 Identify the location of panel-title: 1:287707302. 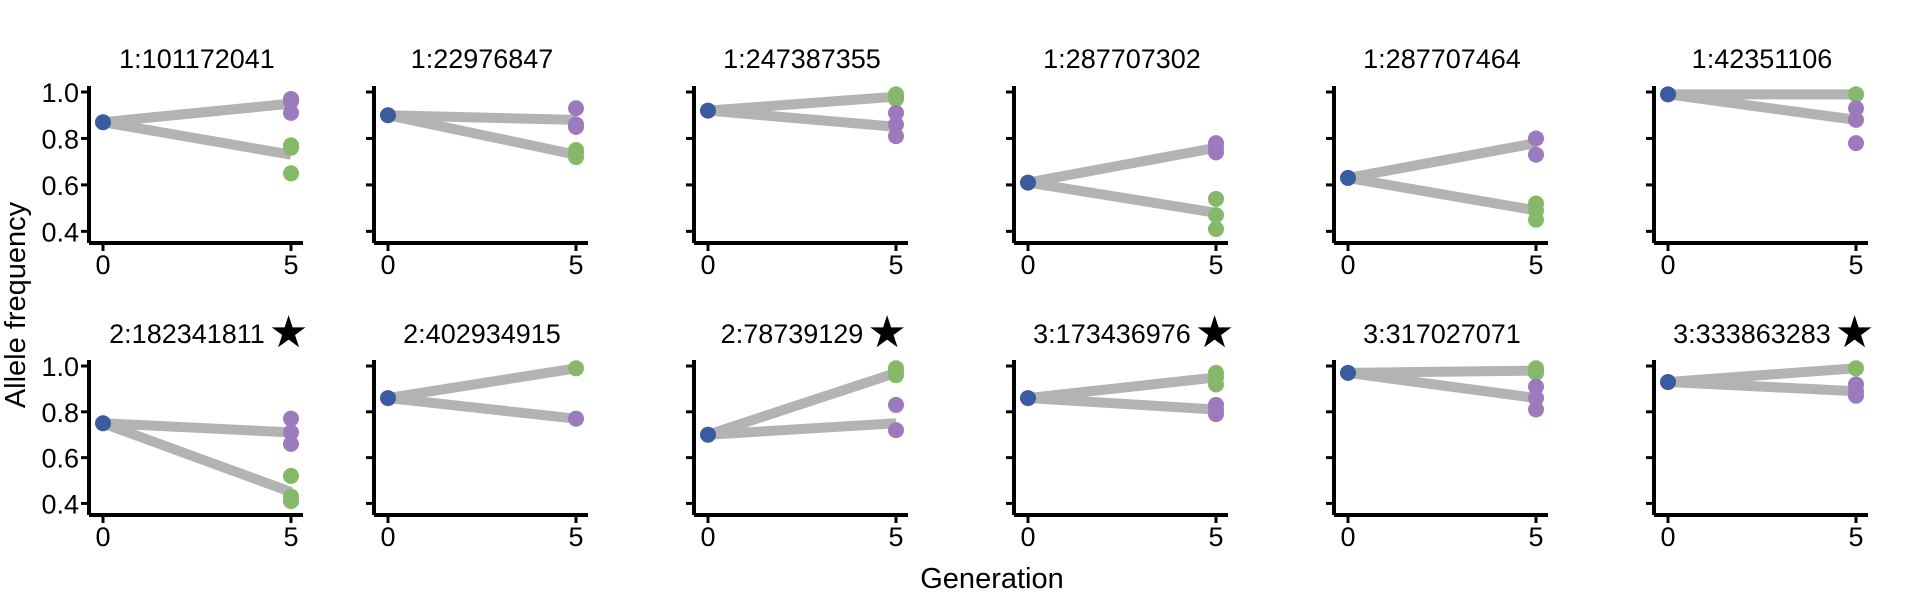
(1122, 59).